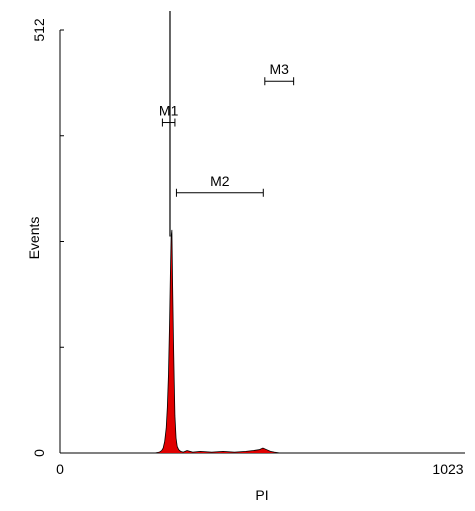 The image size is (475, 511). What do you see at coordinates (227, 129) in the screenshot?
I see `marker-group: M1 M2 M3` at bounding box center [227, 129].